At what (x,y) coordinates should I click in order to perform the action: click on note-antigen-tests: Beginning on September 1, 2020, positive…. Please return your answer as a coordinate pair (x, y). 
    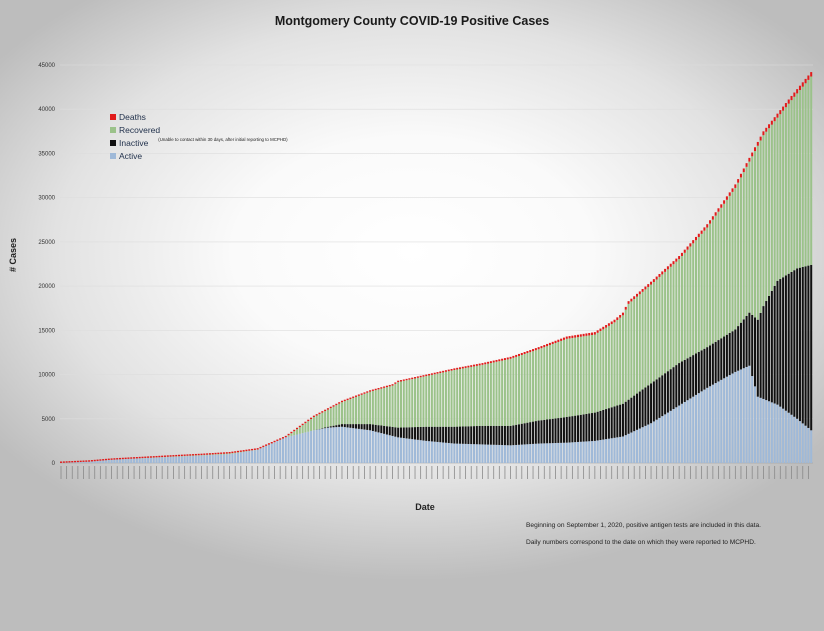
    Looking at the image, I should click on (643, 525).